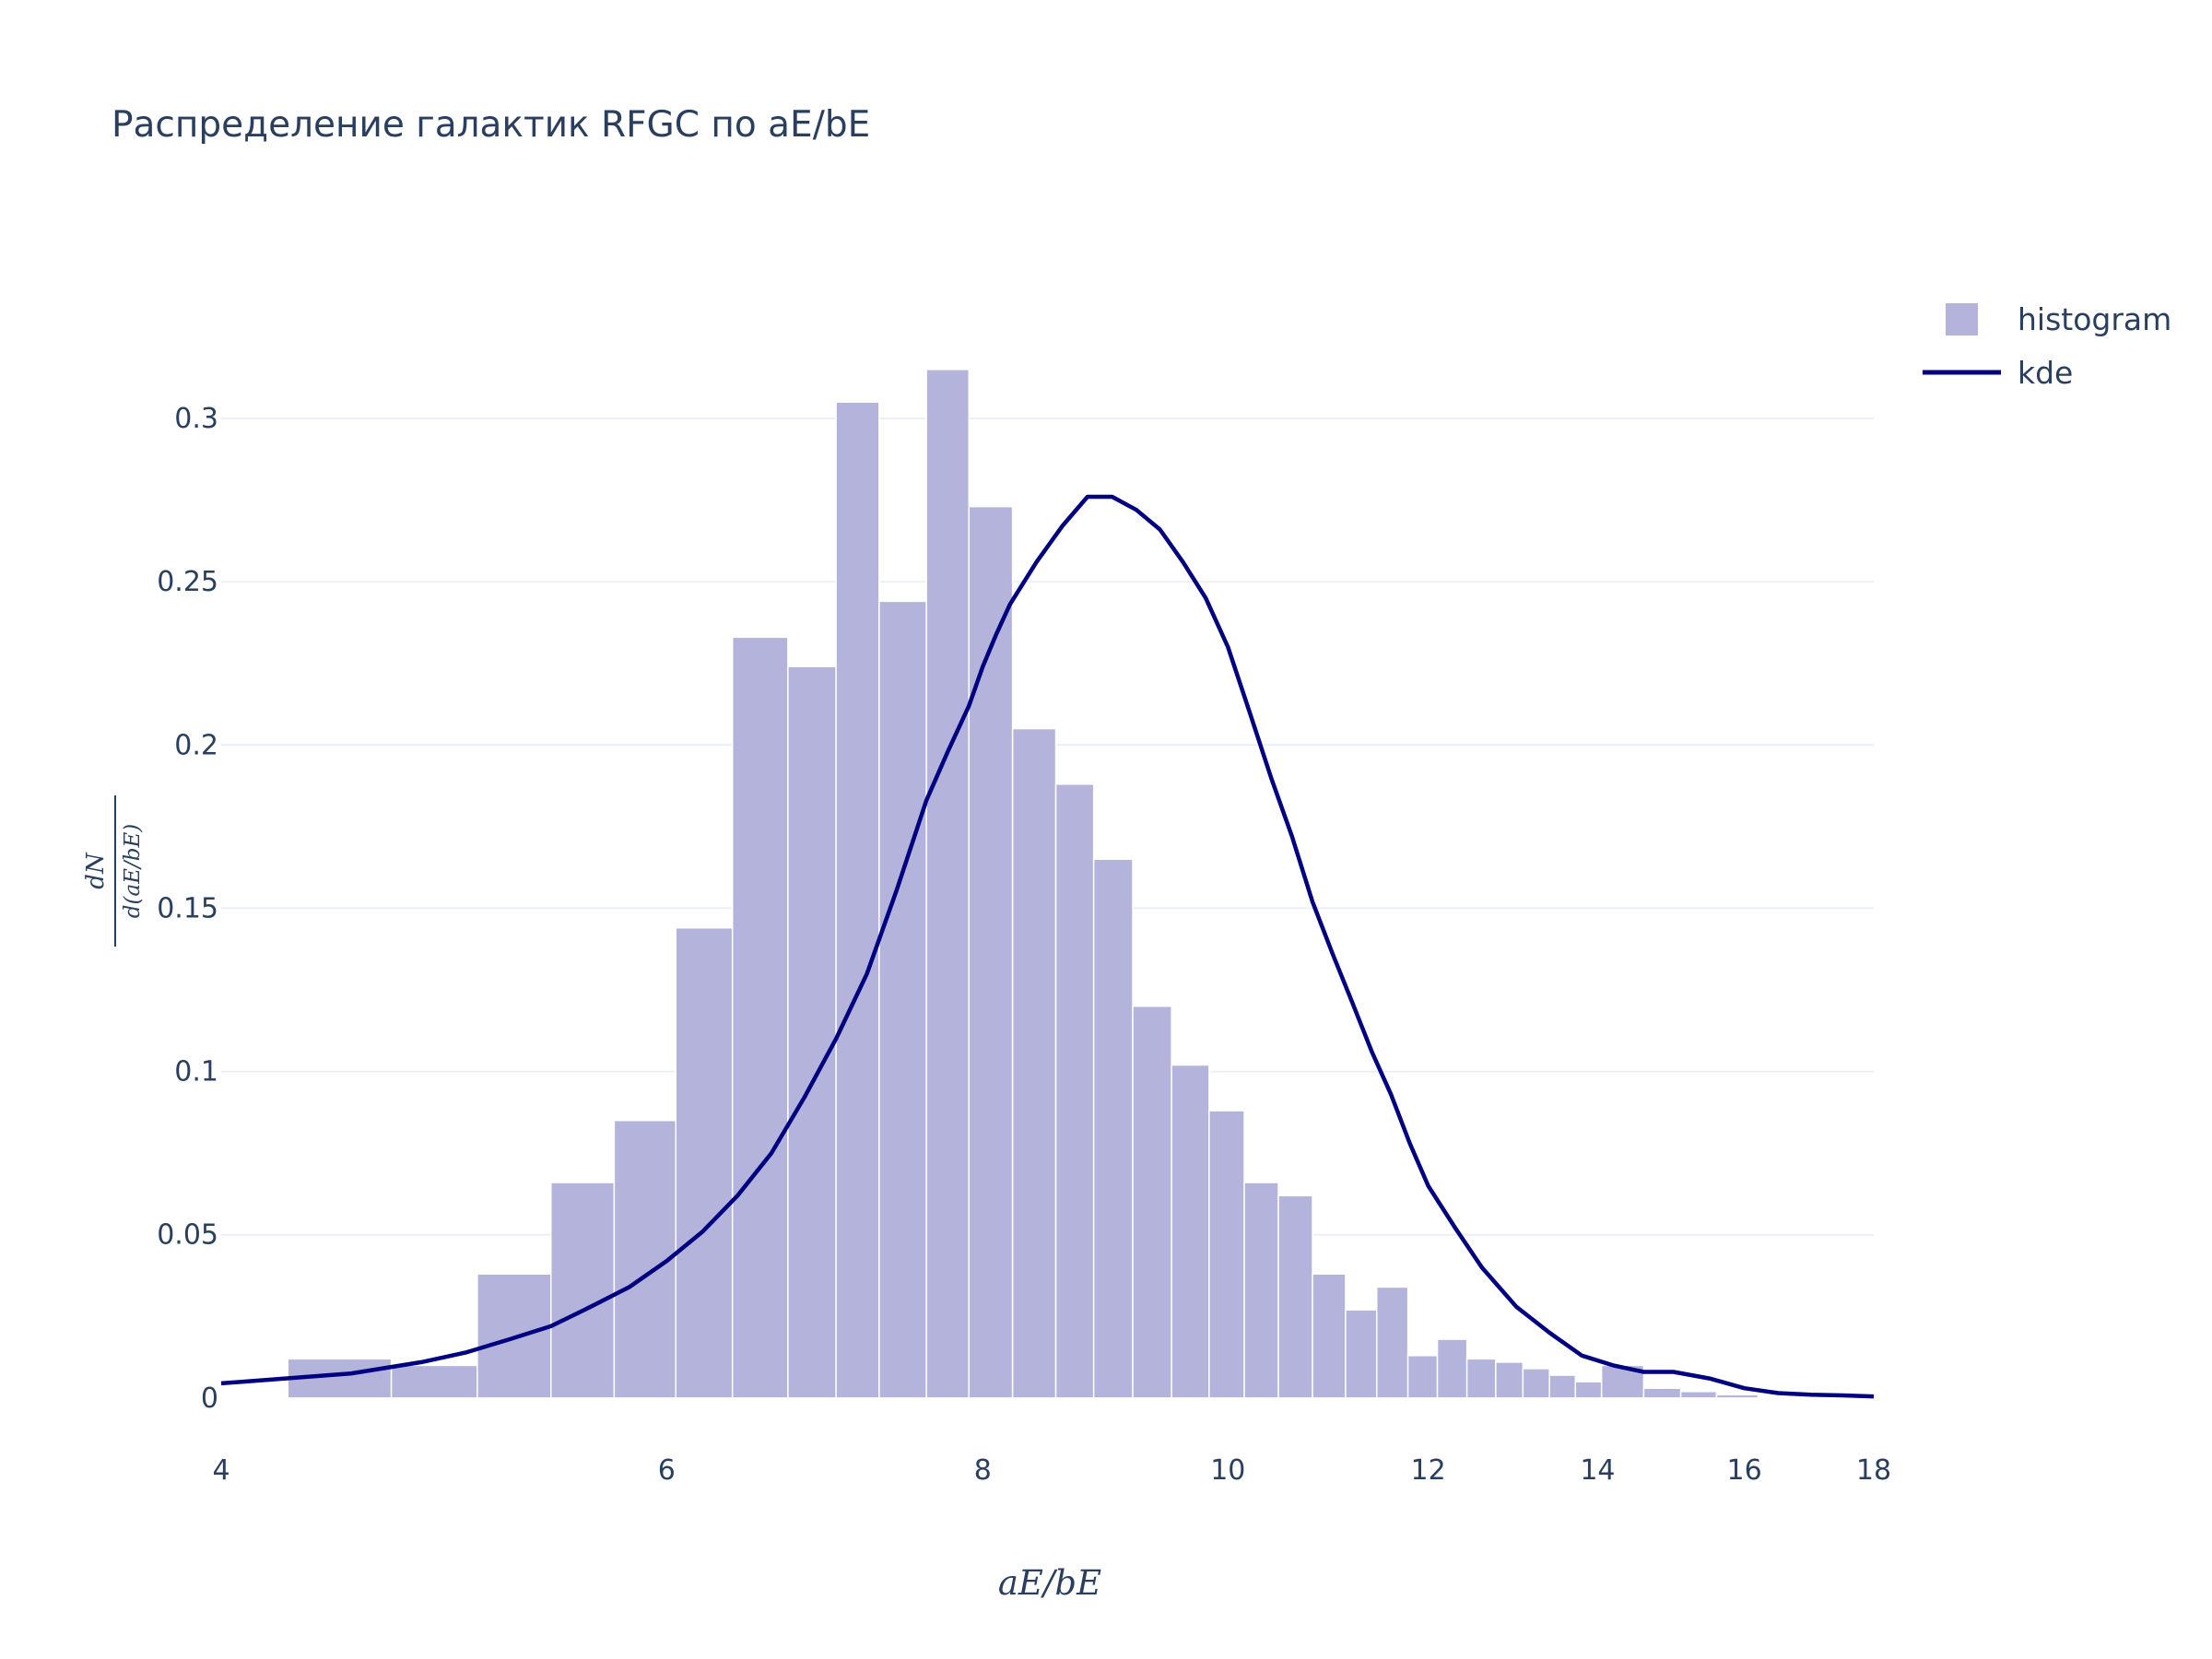 Image resolution: width=2212 pixels, height=1659 pixels. What do you see at coordinates (1051, 1470) in the screenshot?
I see `x-tick-labels: 4 6 8 10 12 14 16 18` at bounding box center [1051, 1470].